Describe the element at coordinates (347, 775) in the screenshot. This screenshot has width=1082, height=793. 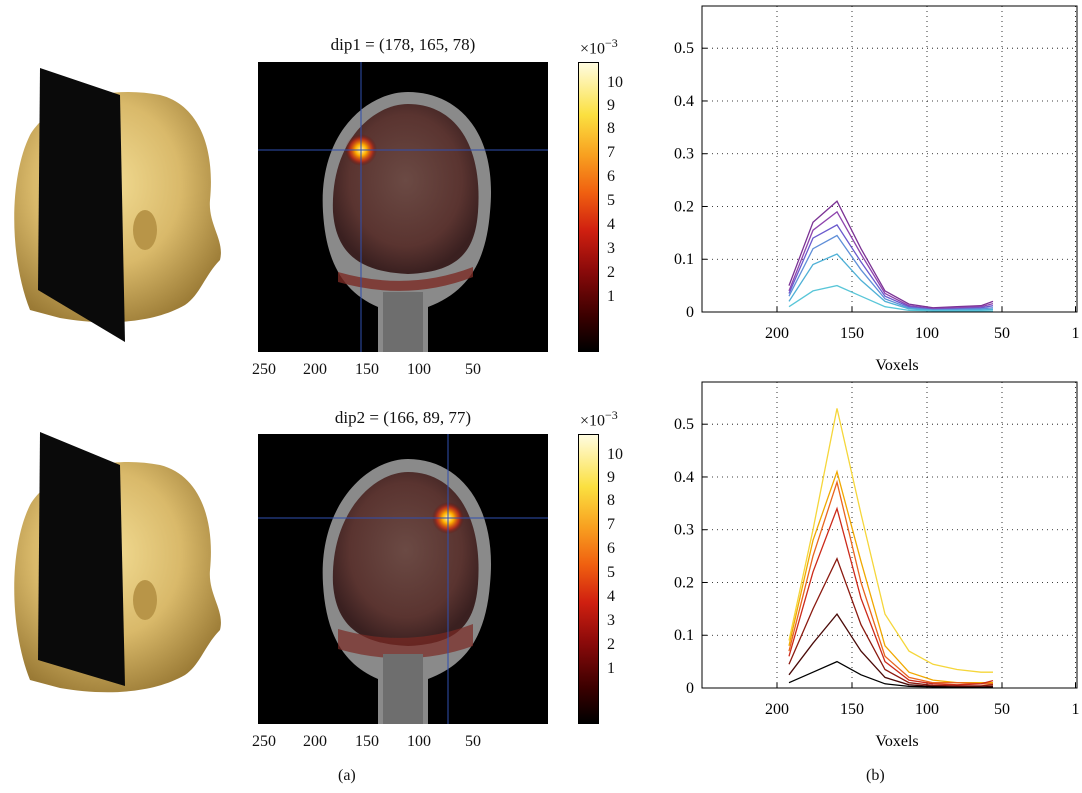
I see `caption-a: (a)` at that location.